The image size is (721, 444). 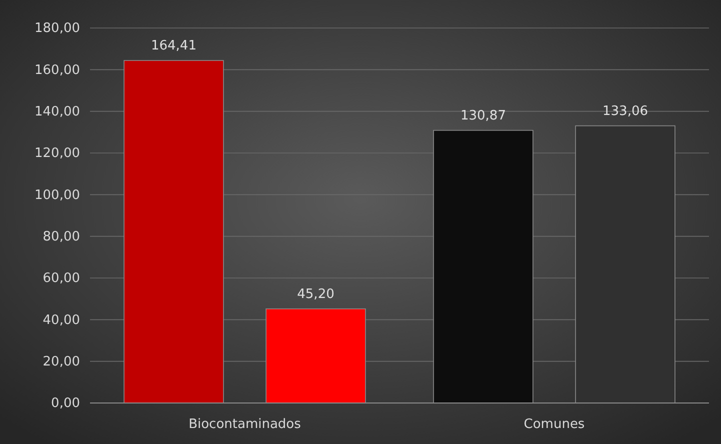 I want to click on y-tick-label: 40,00, so click(x=61, y=320).